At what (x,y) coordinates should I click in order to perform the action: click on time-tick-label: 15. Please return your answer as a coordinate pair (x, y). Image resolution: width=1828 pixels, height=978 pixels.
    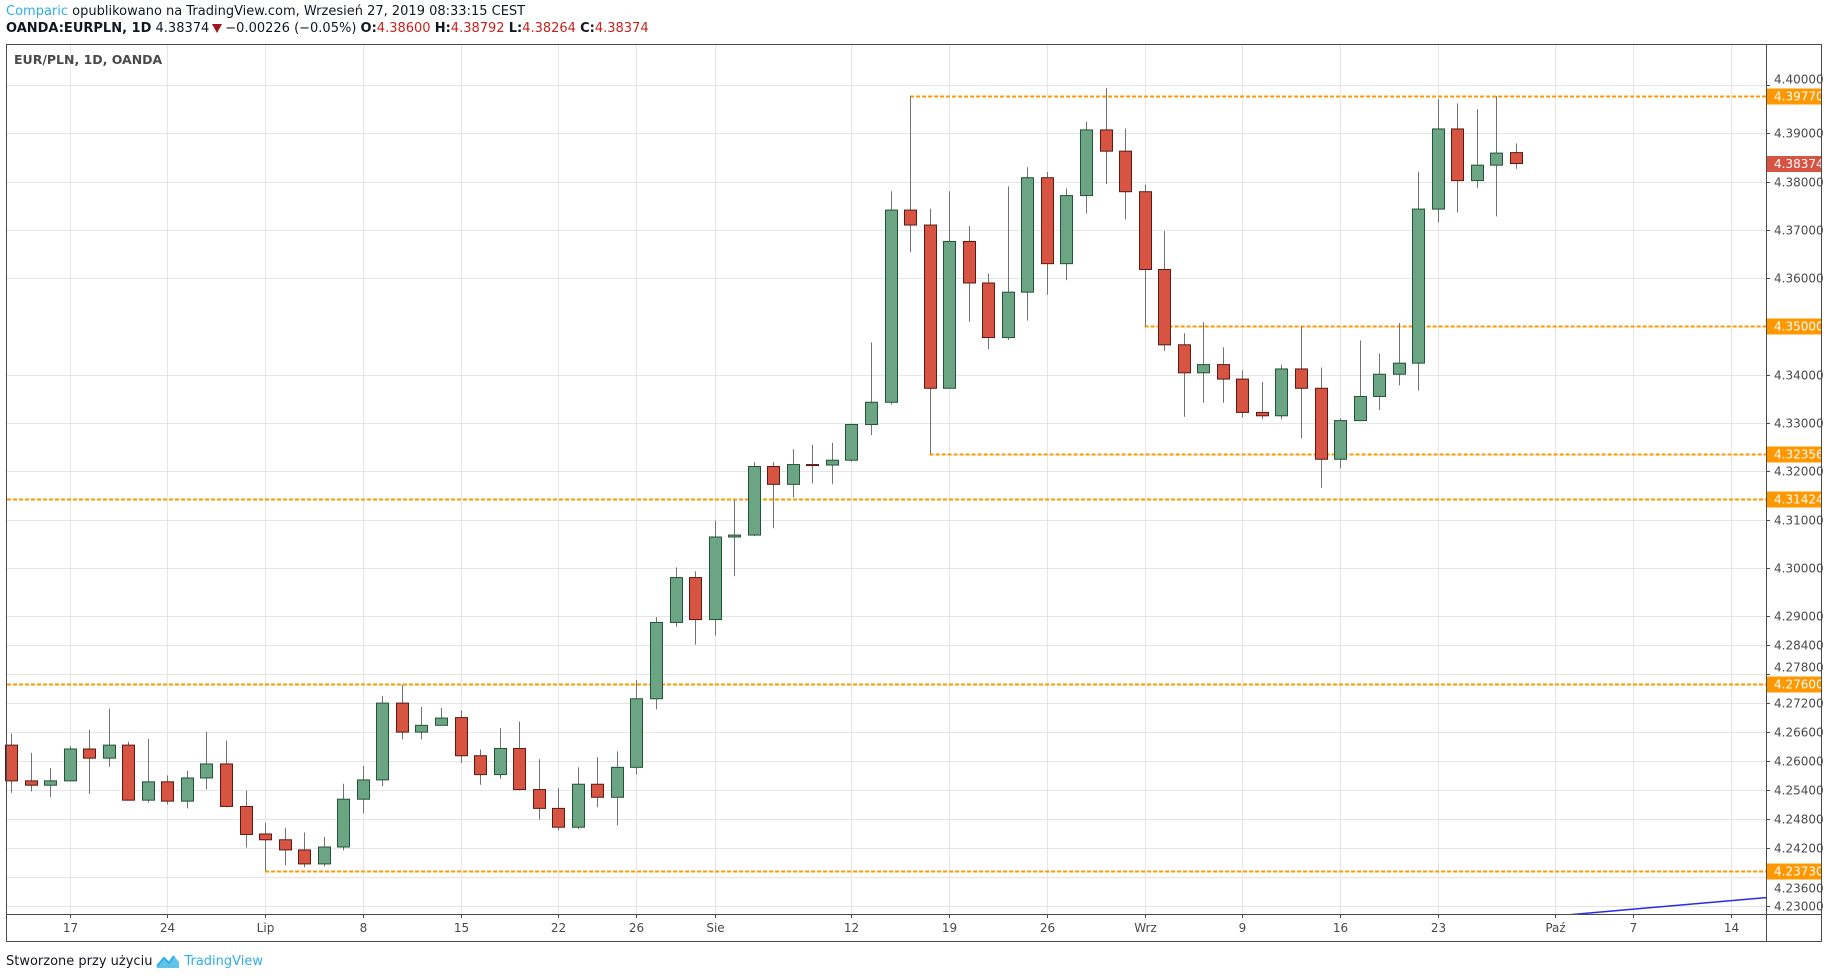
    Looking at the image, I should click on (461, 928).